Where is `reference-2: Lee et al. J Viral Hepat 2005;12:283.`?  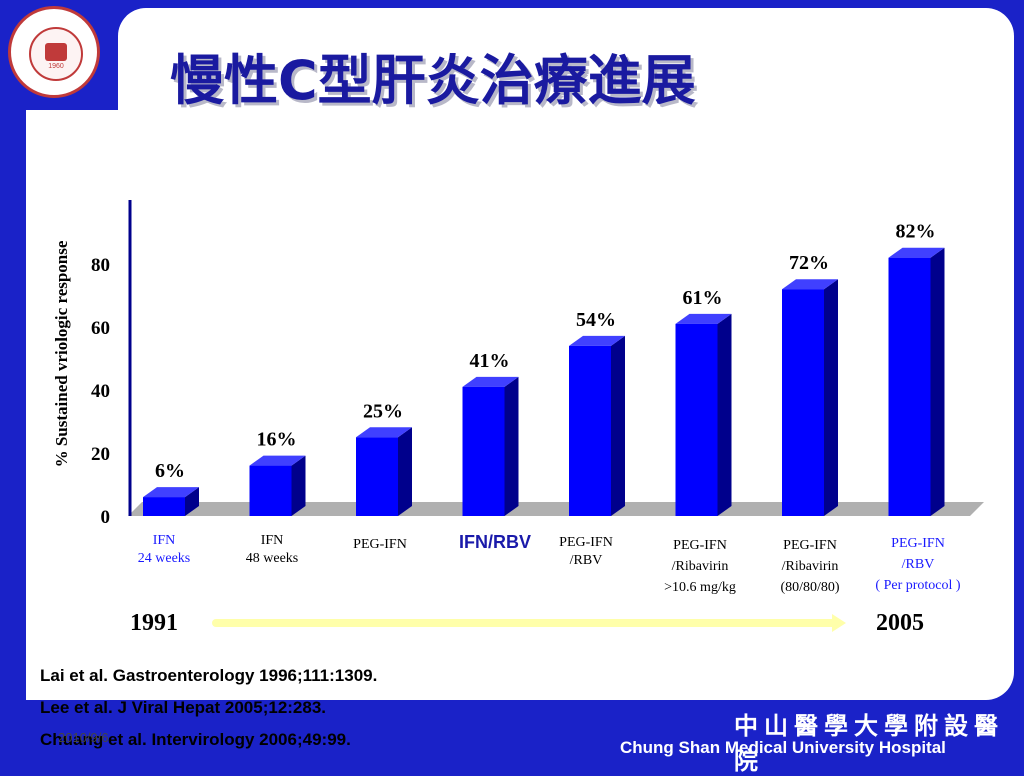 reference-2: Lee et al. J Viral Hepat 2005;12:283. is located at coordinates (183, 707).